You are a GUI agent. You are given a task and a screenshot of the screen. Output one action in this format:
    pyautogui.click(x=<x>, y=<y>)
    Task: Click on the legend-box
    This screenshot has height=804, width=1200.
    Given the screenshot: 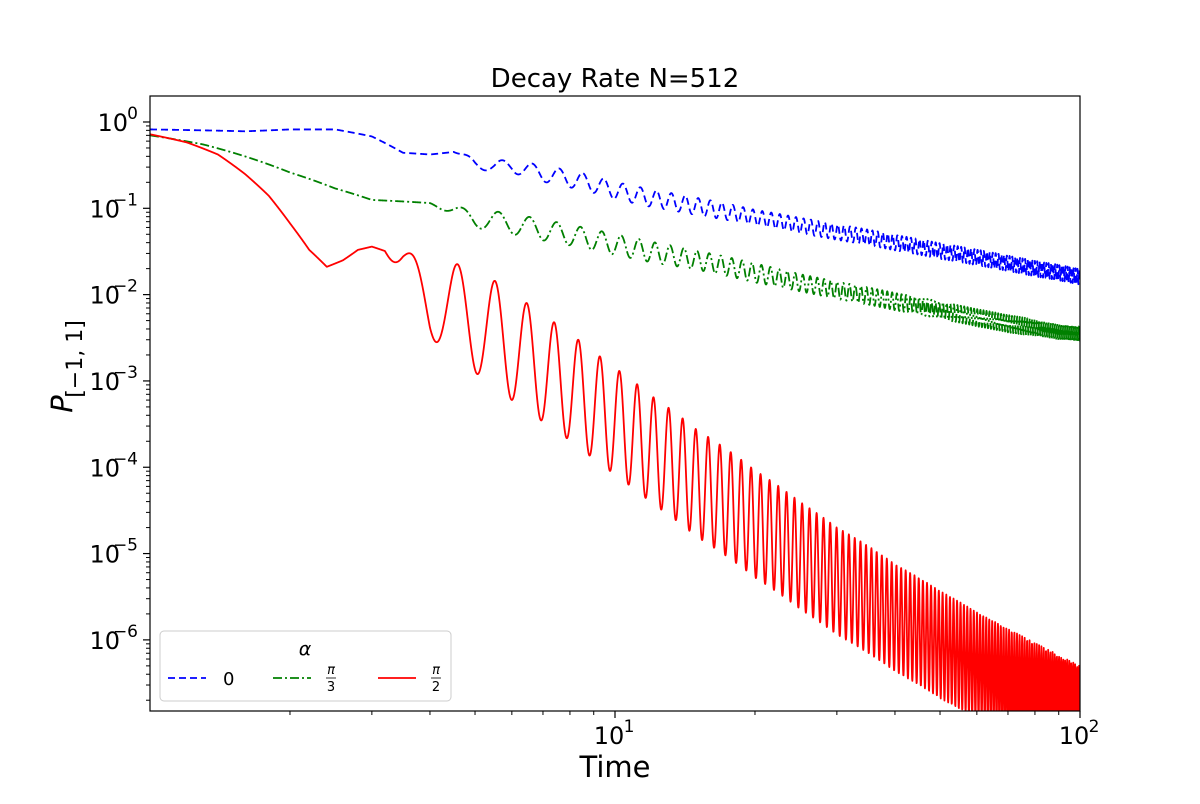 What is the action you would take?
    pyautogui.click(x=305, y=666)
    